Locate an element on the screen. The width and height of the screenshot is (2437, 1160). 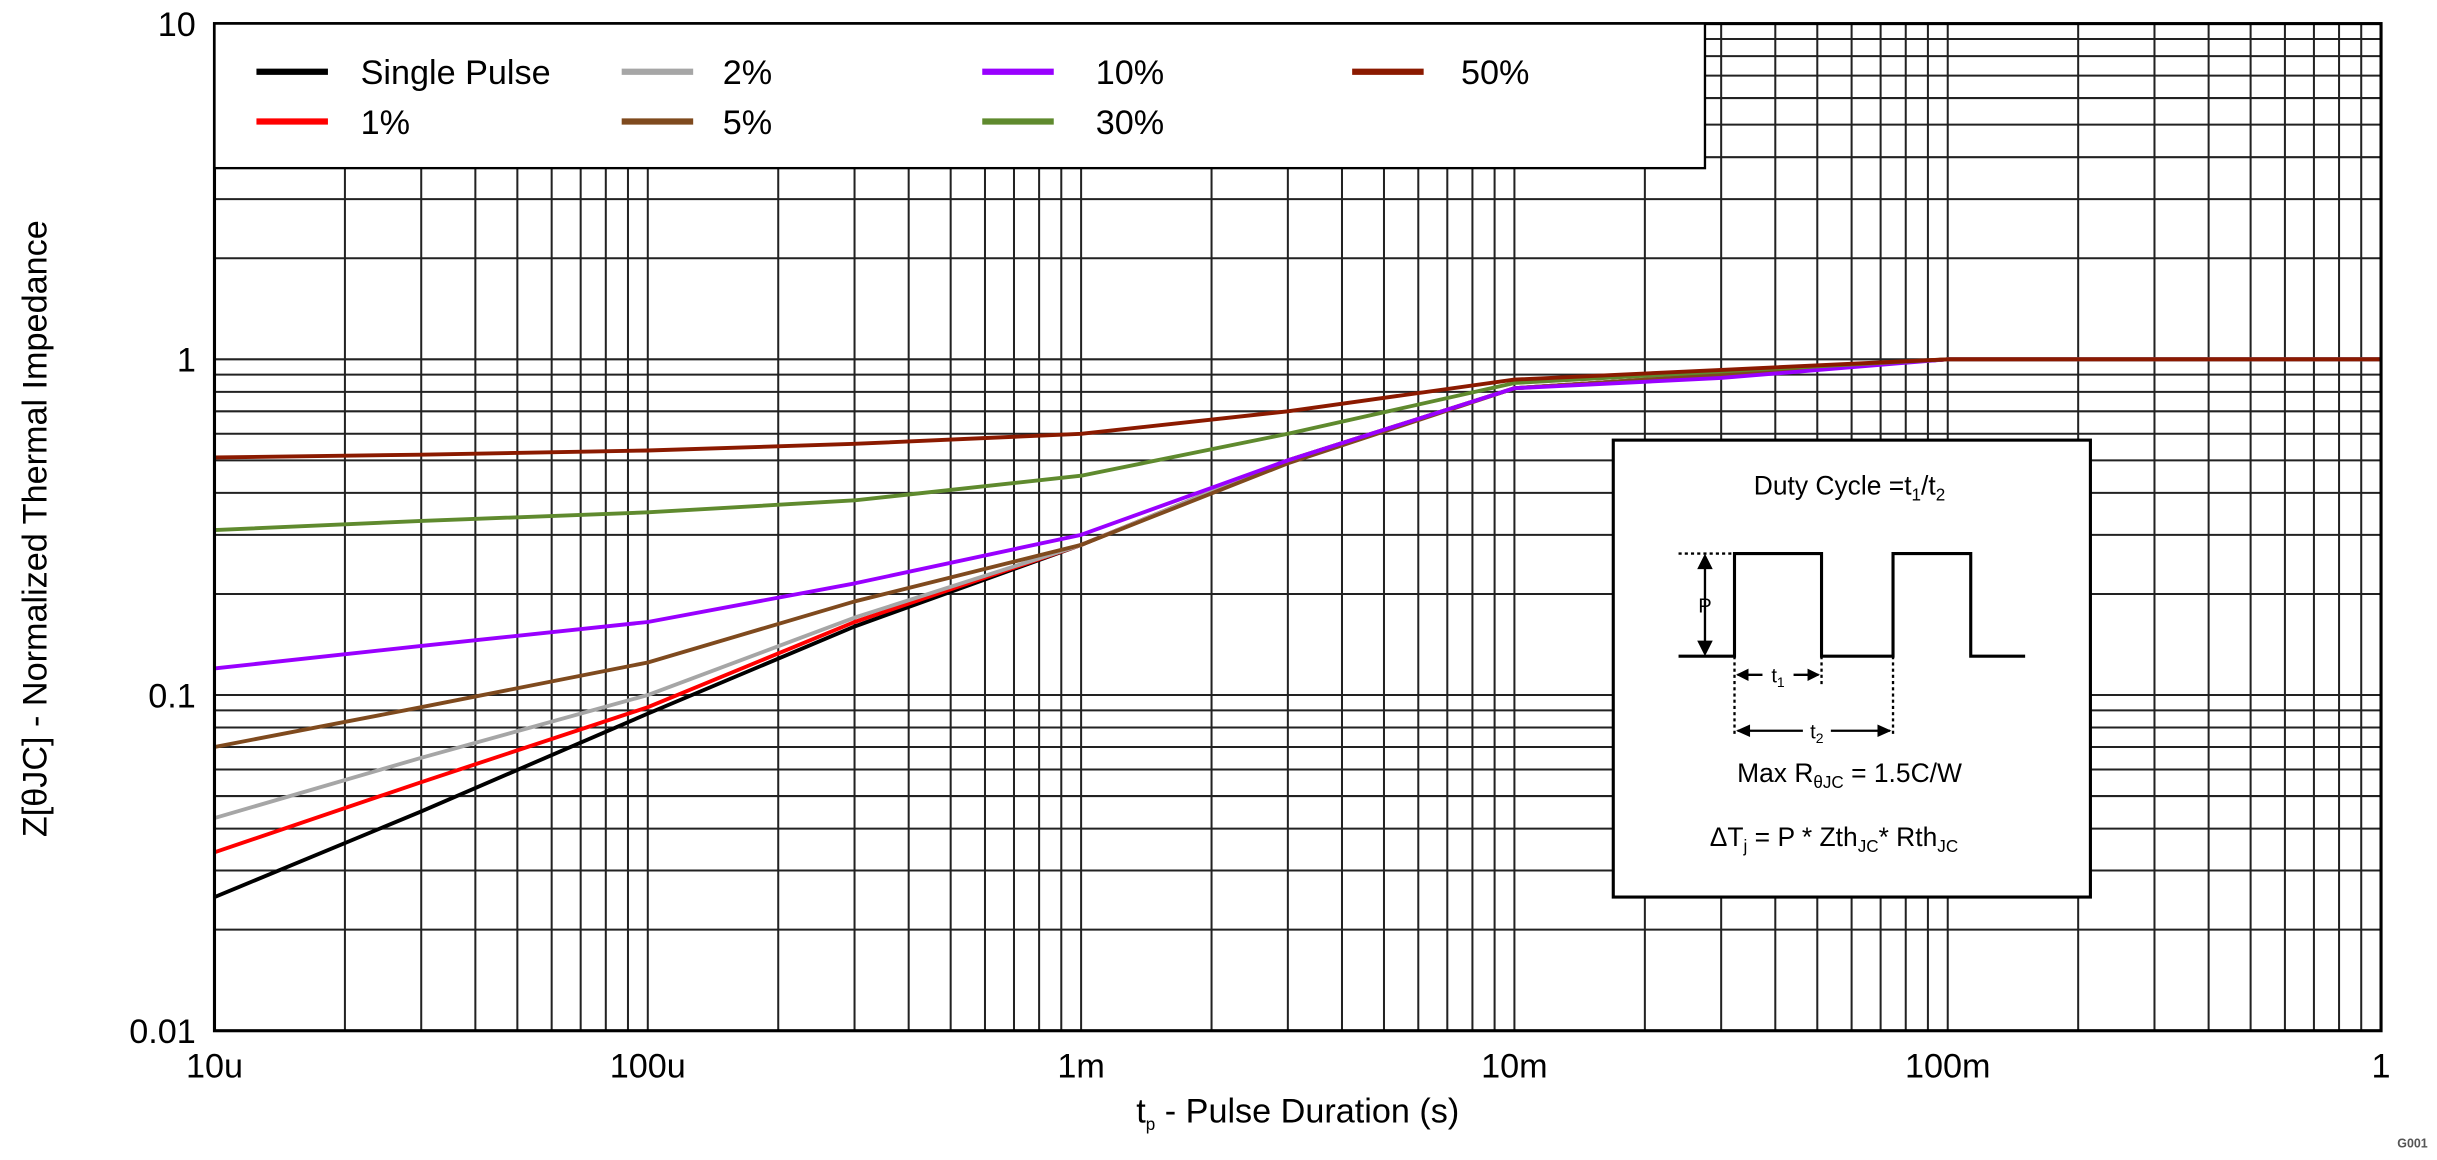
y-tick-label: 10 is located at coordinates (177, 25).